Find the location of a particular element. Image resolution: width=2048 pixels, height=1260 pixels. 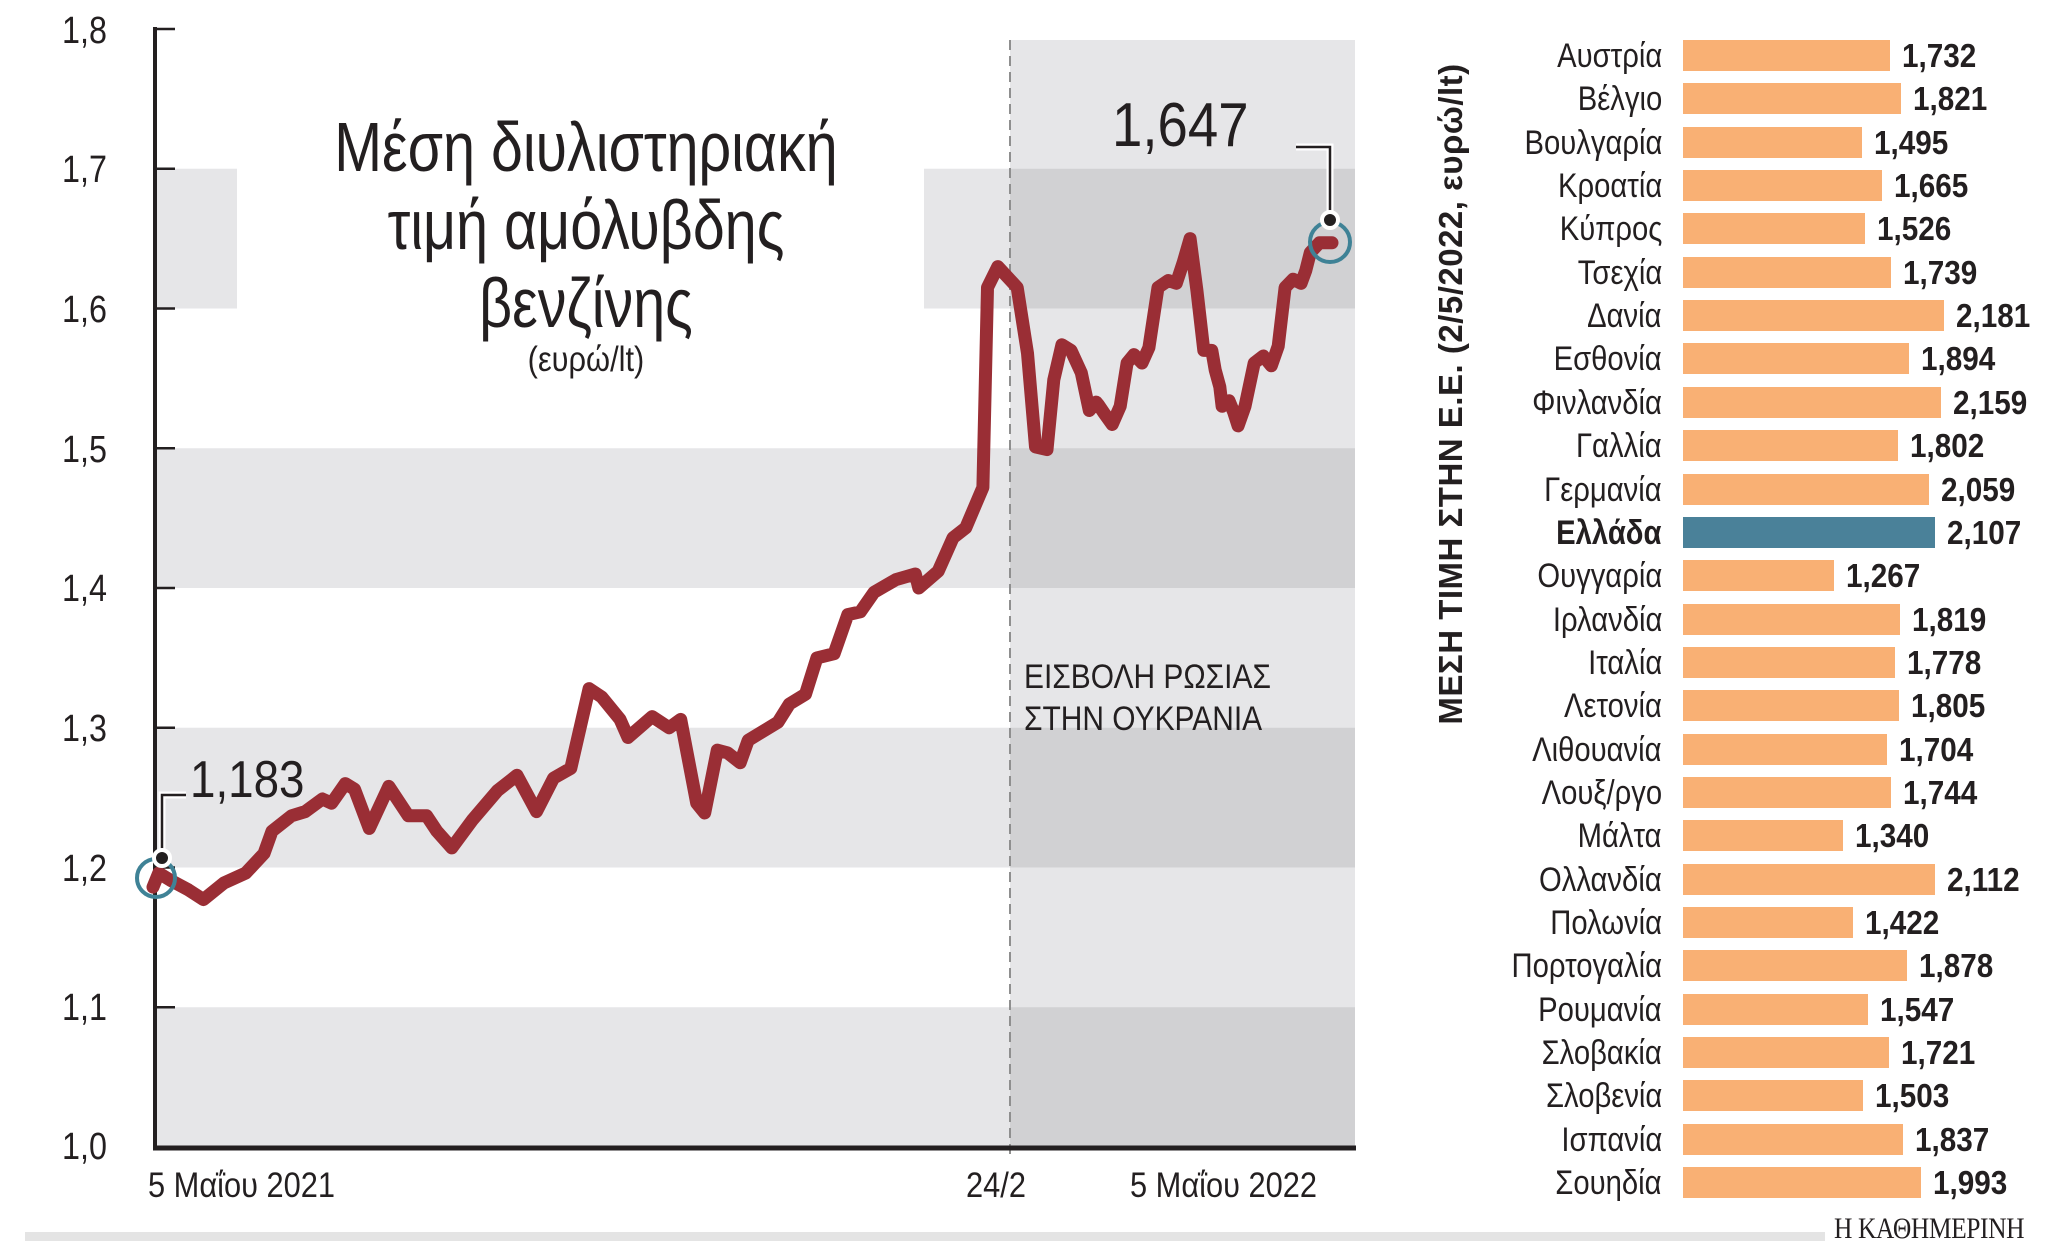

y-tick-label: 1,3 is located at coordinates (84, 729).